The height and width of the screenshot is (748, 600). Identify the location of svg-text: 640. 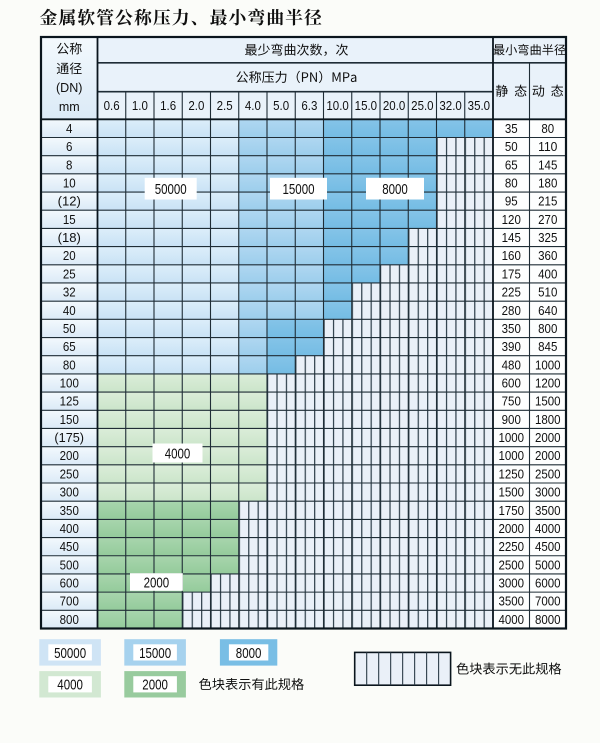
(547, 311).